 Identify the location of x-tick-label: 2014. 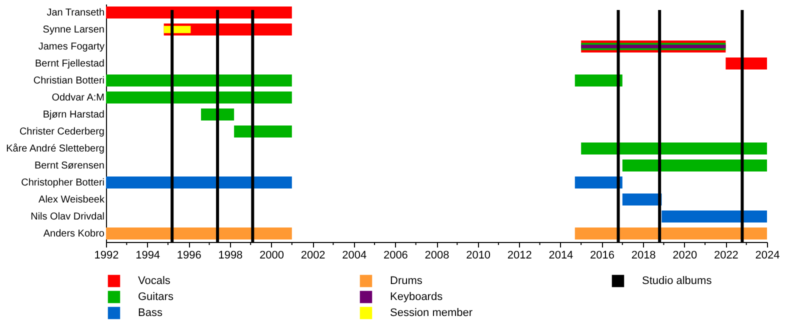
(561, 256).